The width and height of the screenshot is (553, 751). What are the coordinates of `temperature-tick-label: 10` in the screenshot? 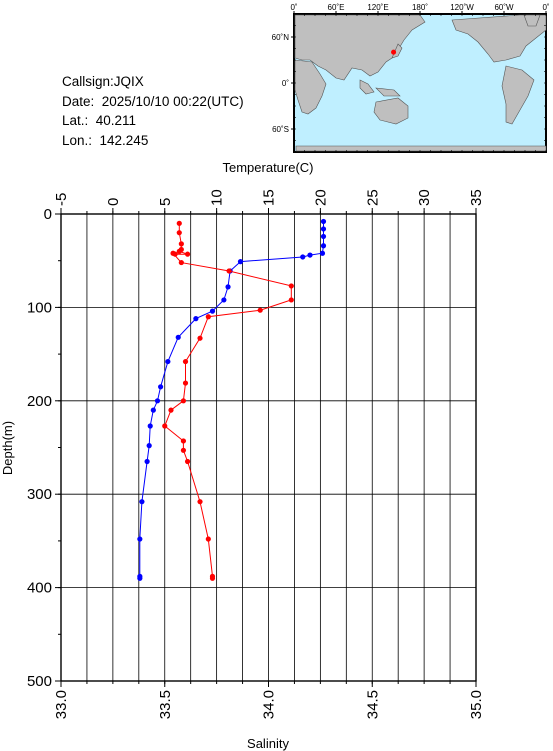 It's located at (217, 197).